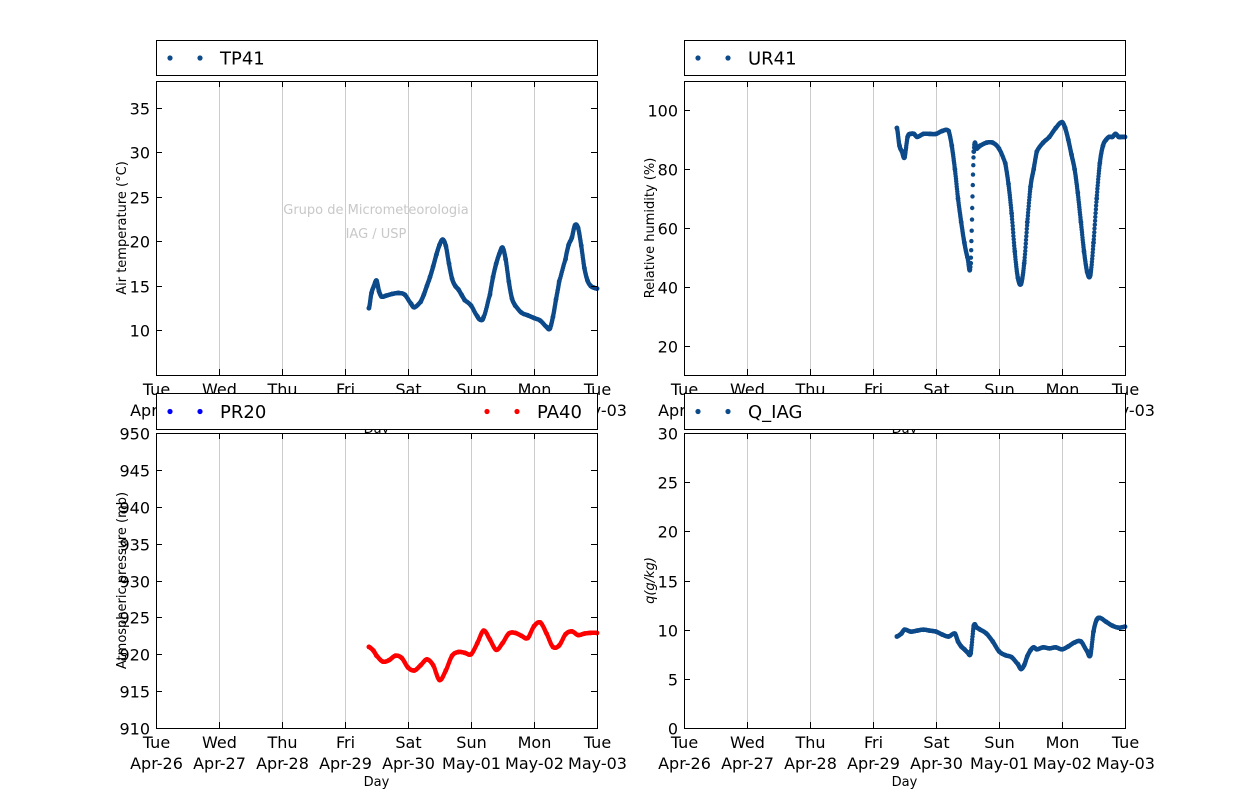 The image size is (1250, 810). Describe the element at coordinates (483, 277) in the screenshot. I see `series-TP41` at that location.